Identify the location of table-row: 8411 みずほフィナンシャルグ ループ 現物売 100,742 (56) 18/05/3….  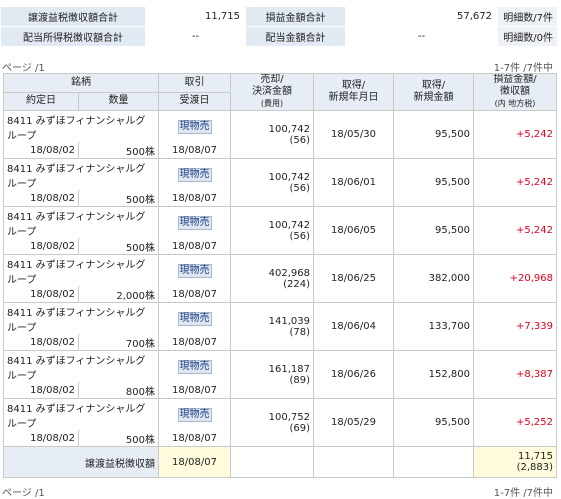
(280, 134).